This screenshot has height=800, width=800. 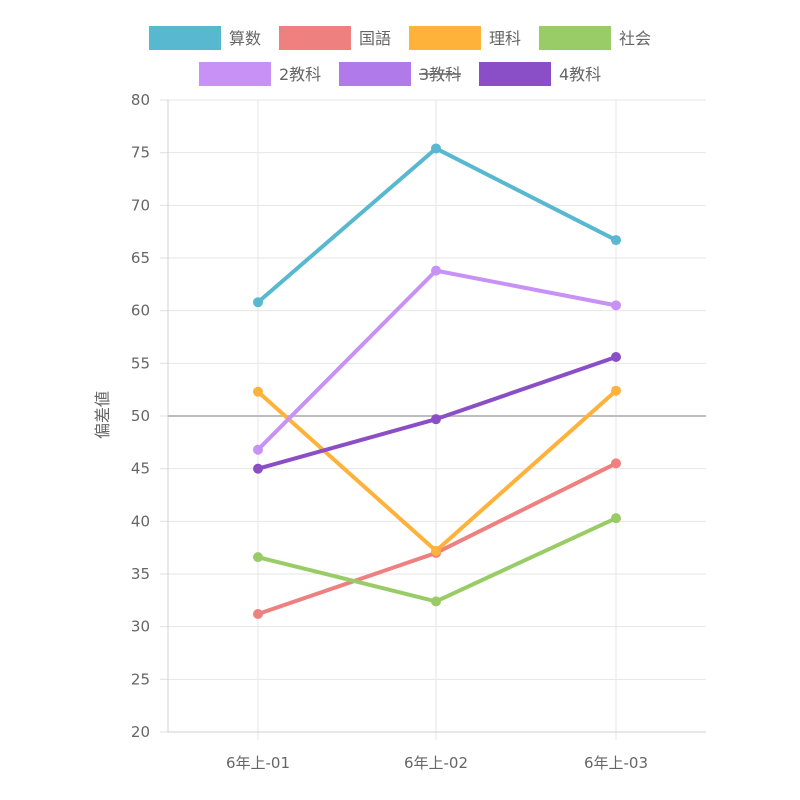 I want to click on legend-label: 国語, so click(x=375, y=38).